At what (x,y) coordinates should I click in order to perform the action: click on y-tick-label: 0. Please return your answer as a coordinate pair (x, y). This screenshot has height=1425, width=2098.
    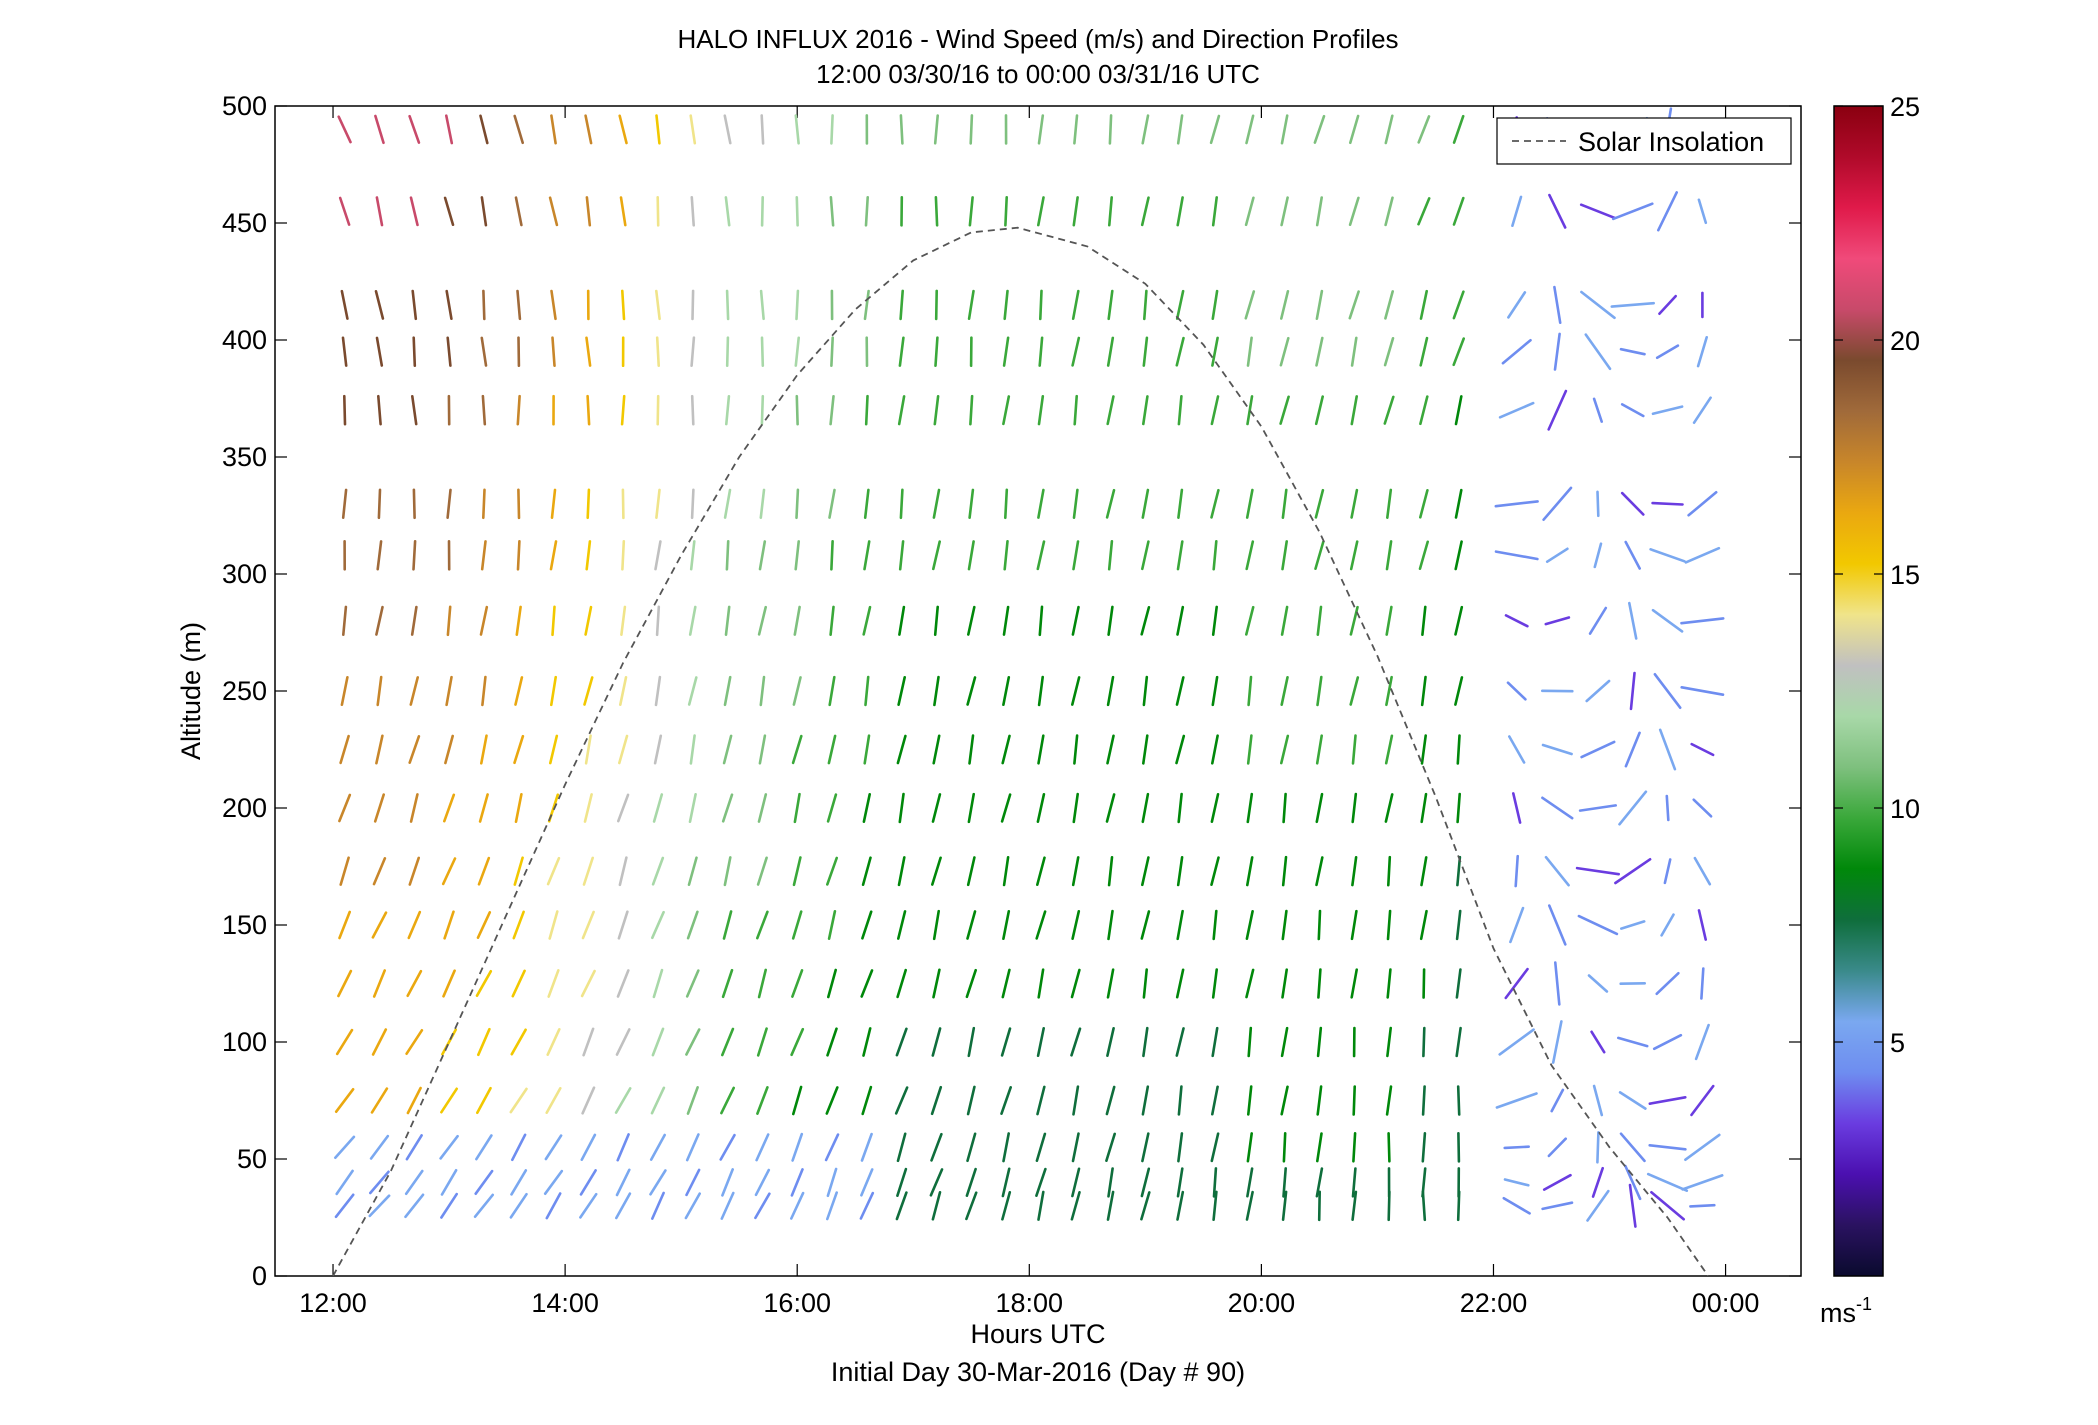
    Looking at the image, I should click on (259, 1276).